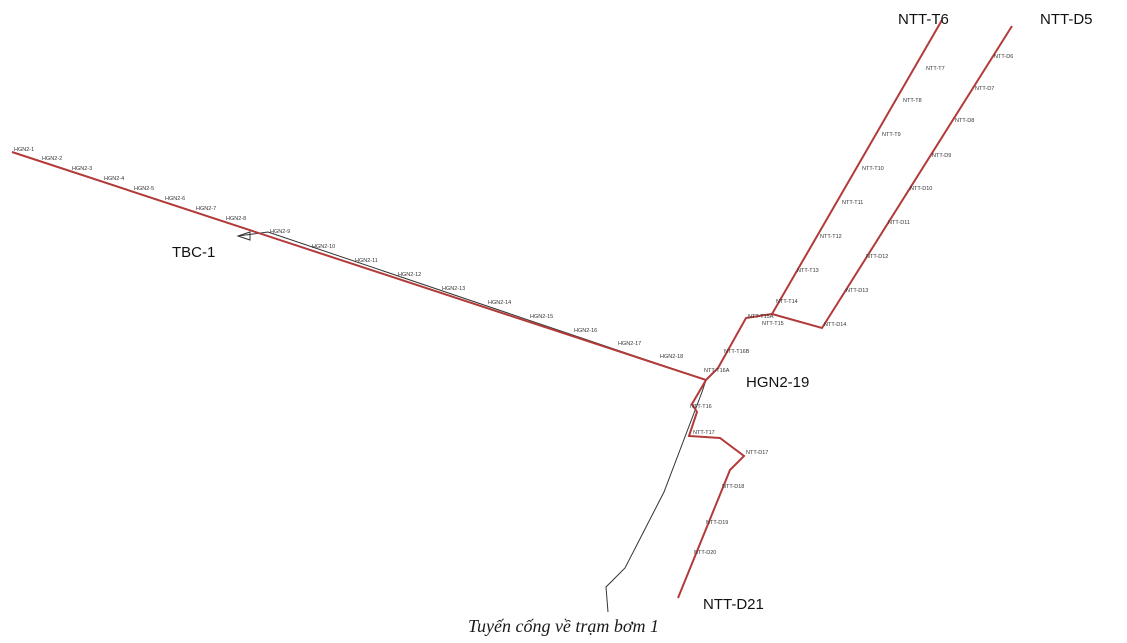 Image resolution: width=1127 pixels, height=643 pixels. I want to click on manhole-label: NTT-D7, so click(984, 89).